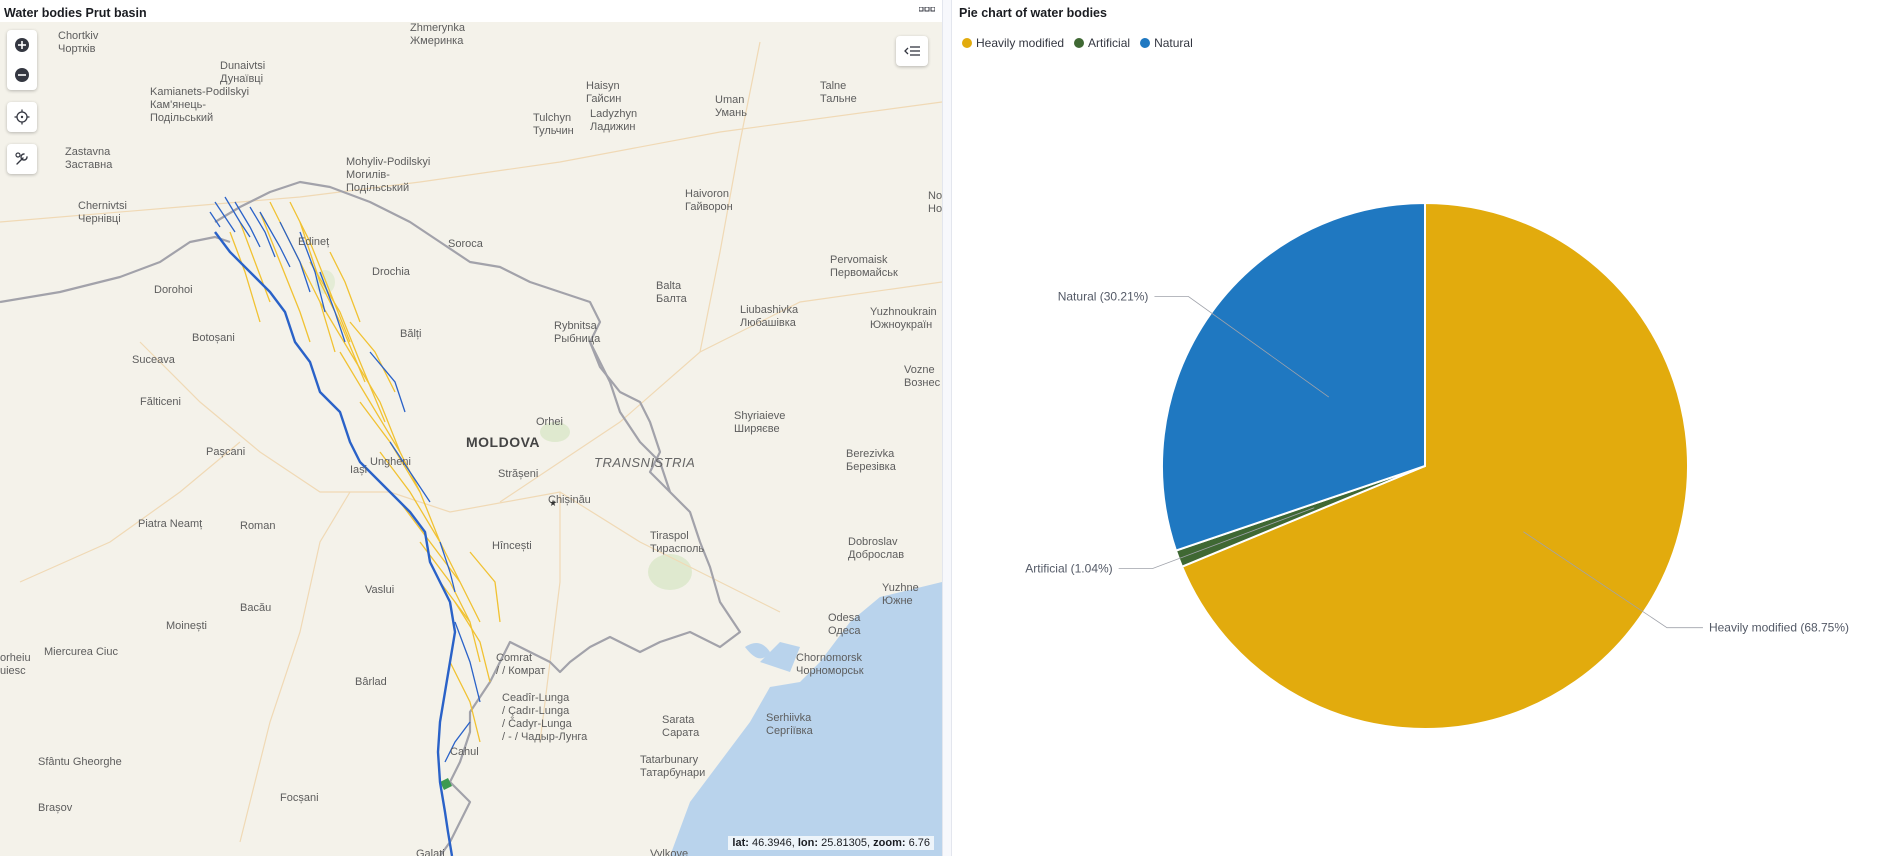  I want to click on place-label: Zastavna Заставна, so click(89, 158).